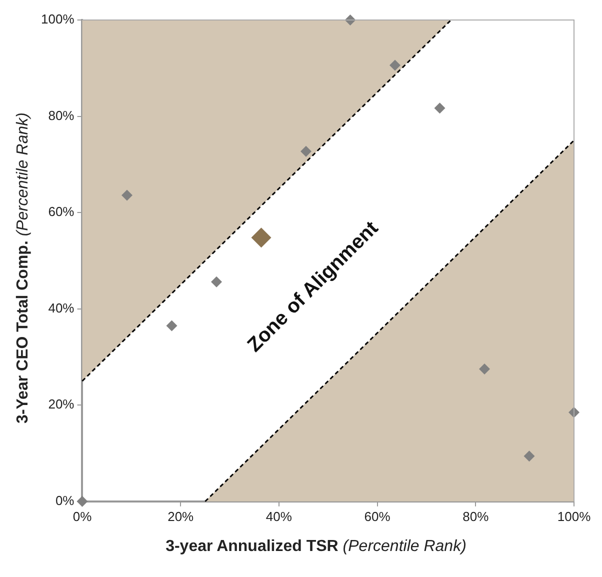 Image resolution: width=602 pixels, height=577 pixels. What do you see at coordinates (65, 500) in the screenshot?
I see `y-tick-label: 0%` at bounding box center [65, 500].